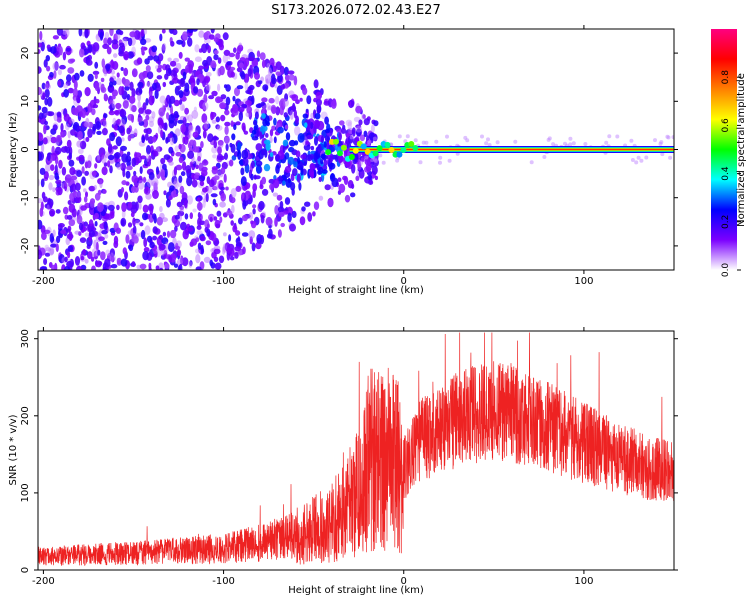 The image size is (750, 600). Describe the element at coordinates (583, 581) in the screenshot. I see `snr-x-tick-label: 100` at that location.